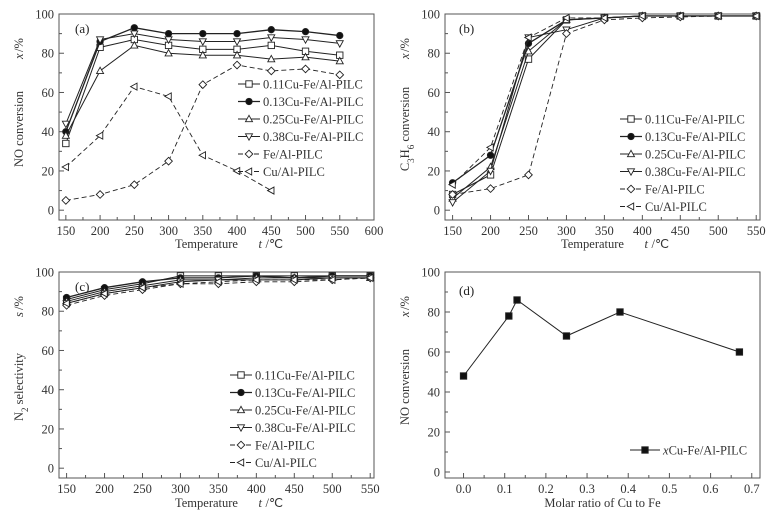 The height and width of the screenshot is (519, 770). Describe the element at coordinates (294, 172) in the screenshot. I see `legend-label: Cu/Al-PILC` at that location.